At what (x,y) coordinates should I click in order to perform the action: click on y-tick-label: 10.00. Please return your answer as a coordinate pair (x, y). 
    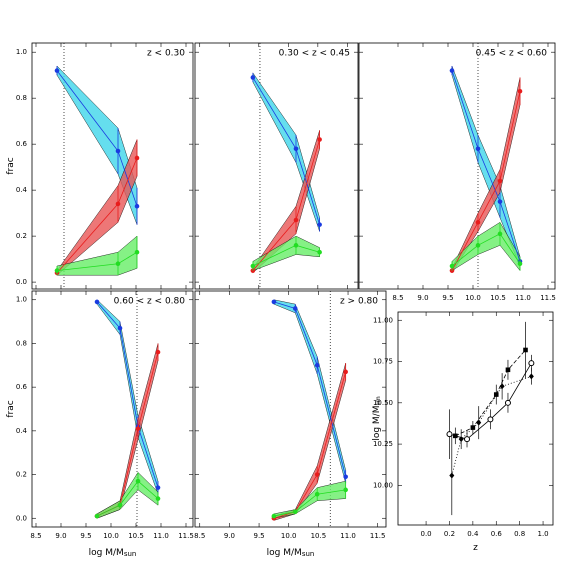
    Looking at the image, I should click on (383, 485).